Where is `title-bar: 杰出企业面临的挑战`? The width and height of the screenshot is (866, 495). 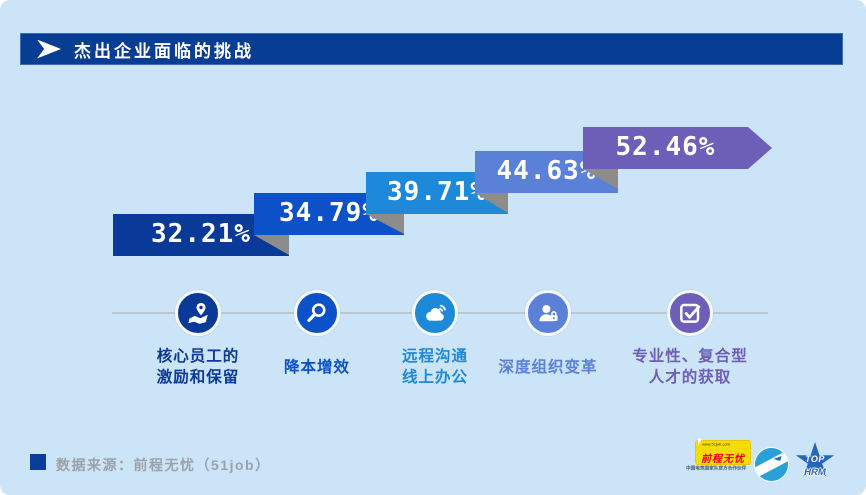
title-bar: 杰出企业面临的挑战 is located at coordinates (431, 49).